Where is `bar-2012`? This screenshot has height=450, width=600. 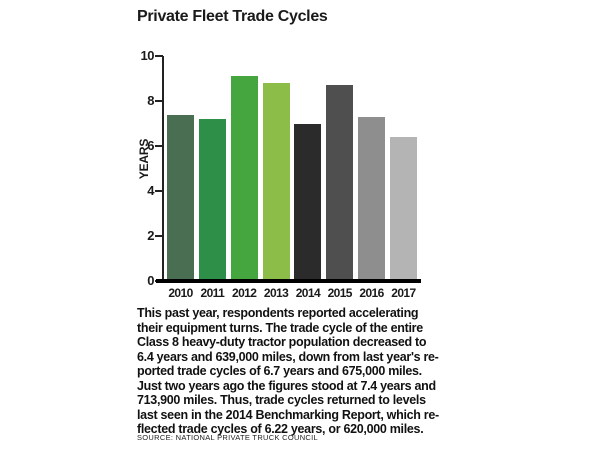 bar-2012 is located at coordinates (244, 177).